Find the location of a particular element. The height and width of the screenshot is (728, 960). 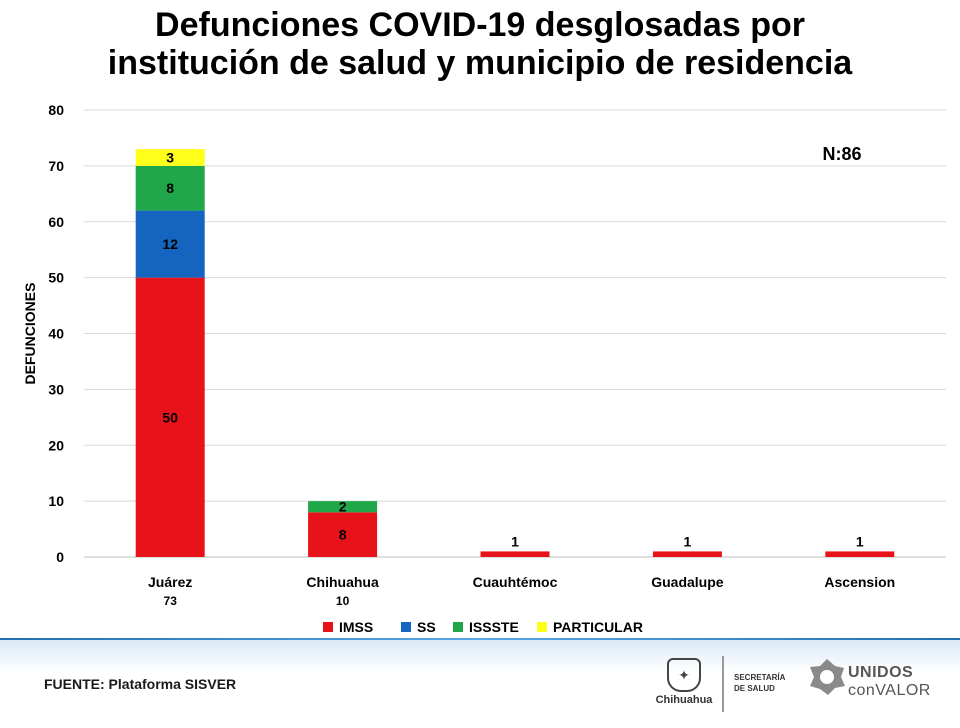

unidos-con-valor-logo: UNIDOS conVALOR is located at coordinates (878, 684).